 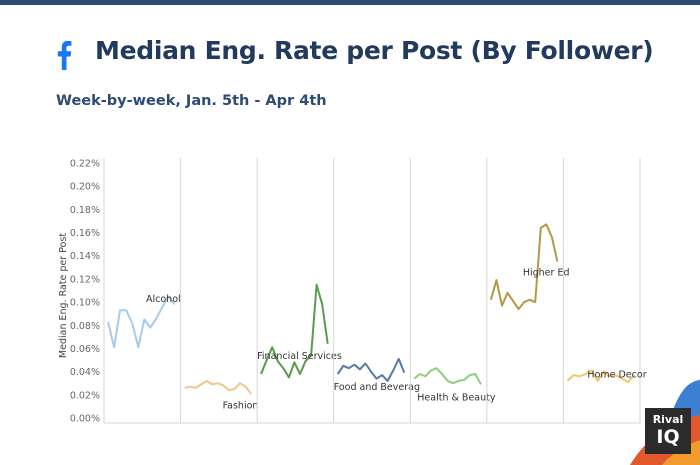 I want to click on y-tick-label: 0.12%, so click(x=85, y=279).